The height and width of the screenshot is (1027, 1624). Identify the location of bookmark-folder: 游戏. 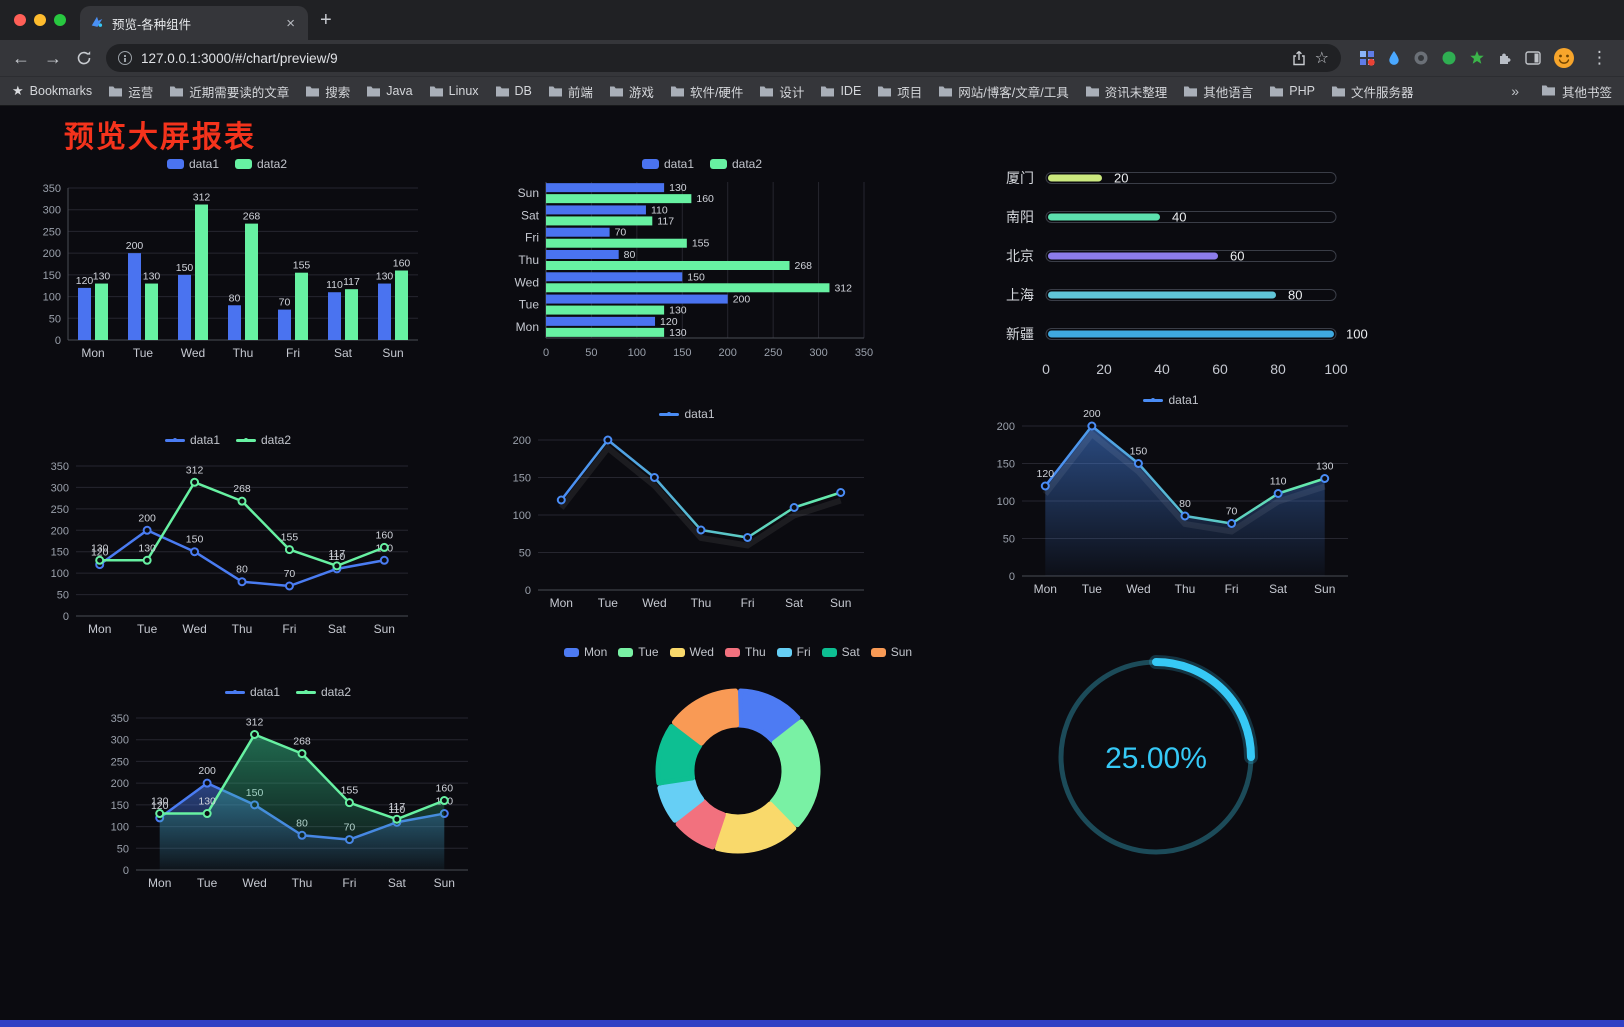
(631, 91).